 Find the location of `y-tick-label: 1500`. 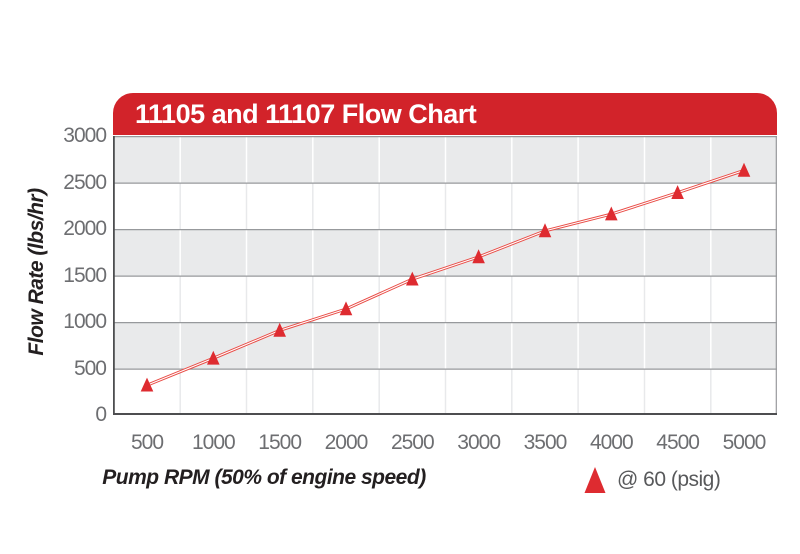

y-tick-label: 1500 is located at coordinates (85, 275).